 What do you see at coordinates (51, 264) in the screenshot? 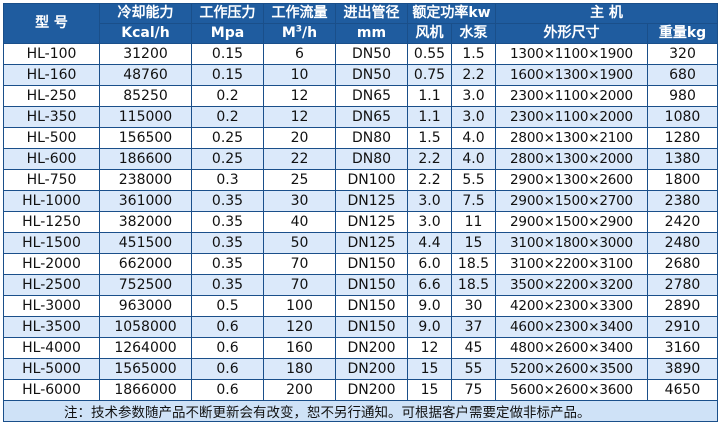
I see `cell-model: HL-2000` at bounding box center [51, 264].